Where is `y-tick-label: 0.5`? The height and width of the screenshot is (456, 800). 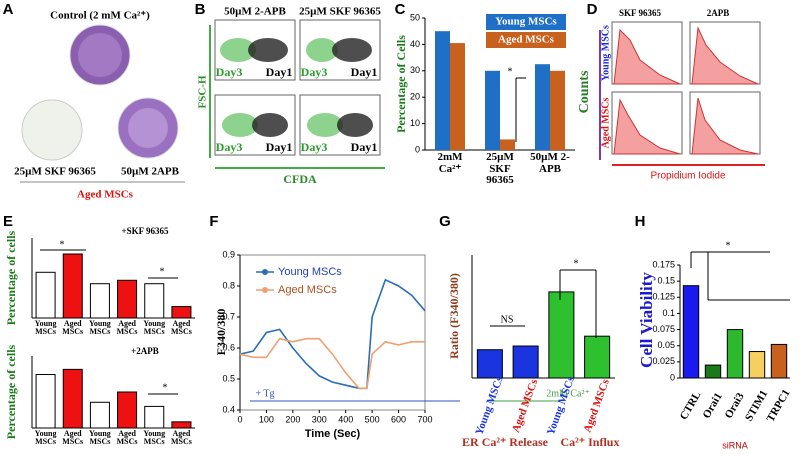
y-tick-label: 0.5 is located at coordinates (228, 378).